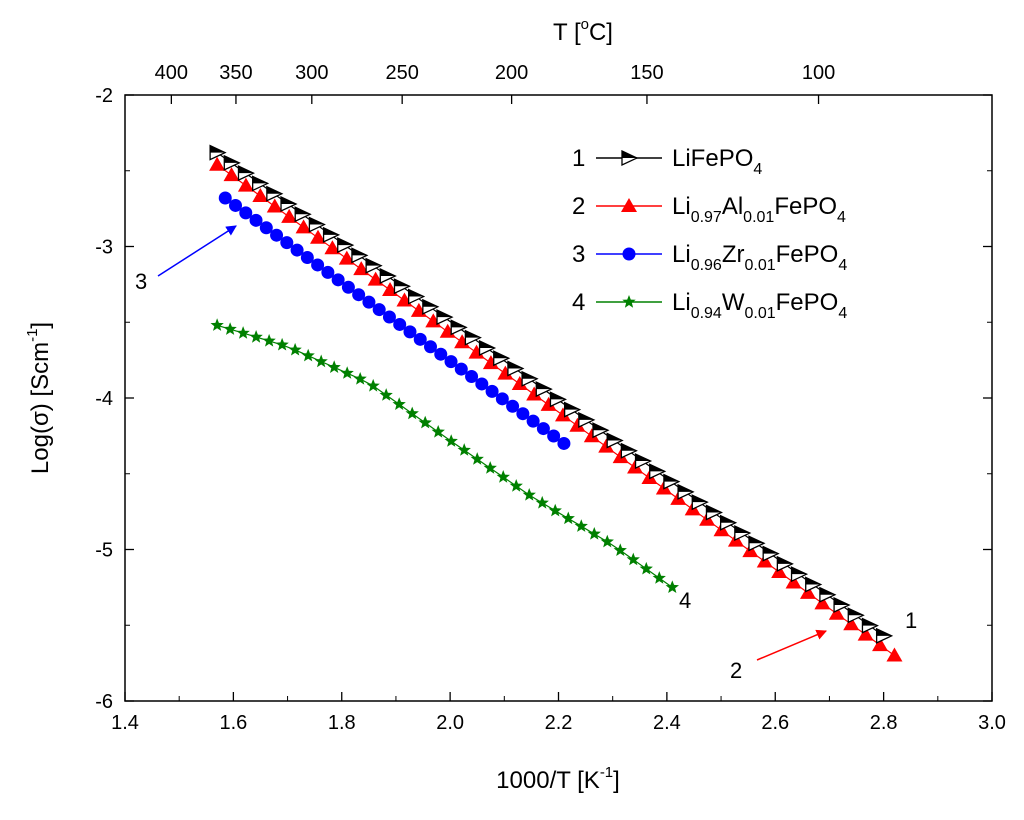  What do you see at coordinates (342, 723) in the screenshot?
I see `x-tick-label: 1.8` at bounding box center [342, 723].